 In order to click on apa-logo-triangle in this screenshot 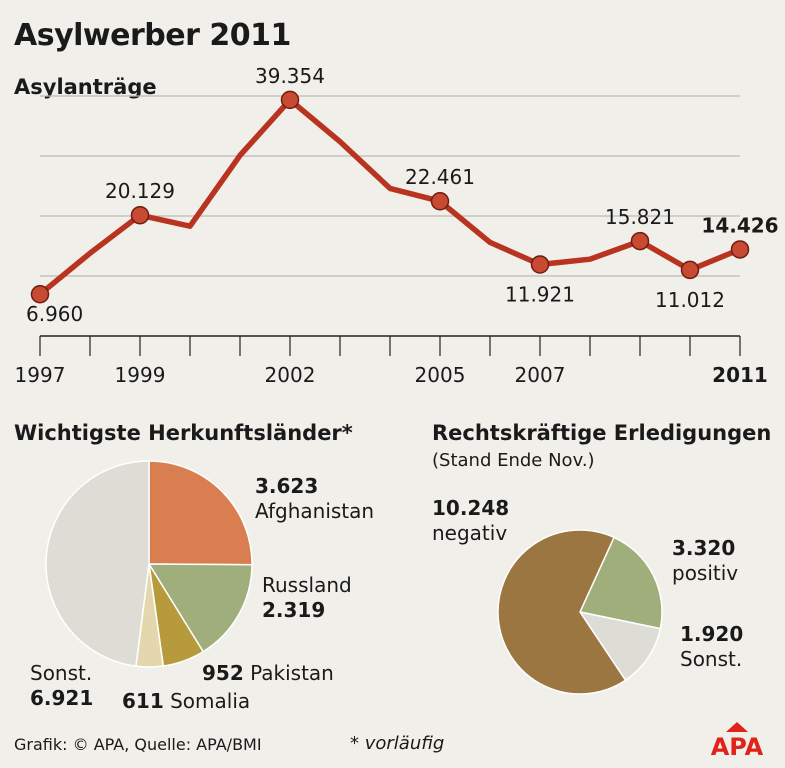, I will do `click(737, 727)`.